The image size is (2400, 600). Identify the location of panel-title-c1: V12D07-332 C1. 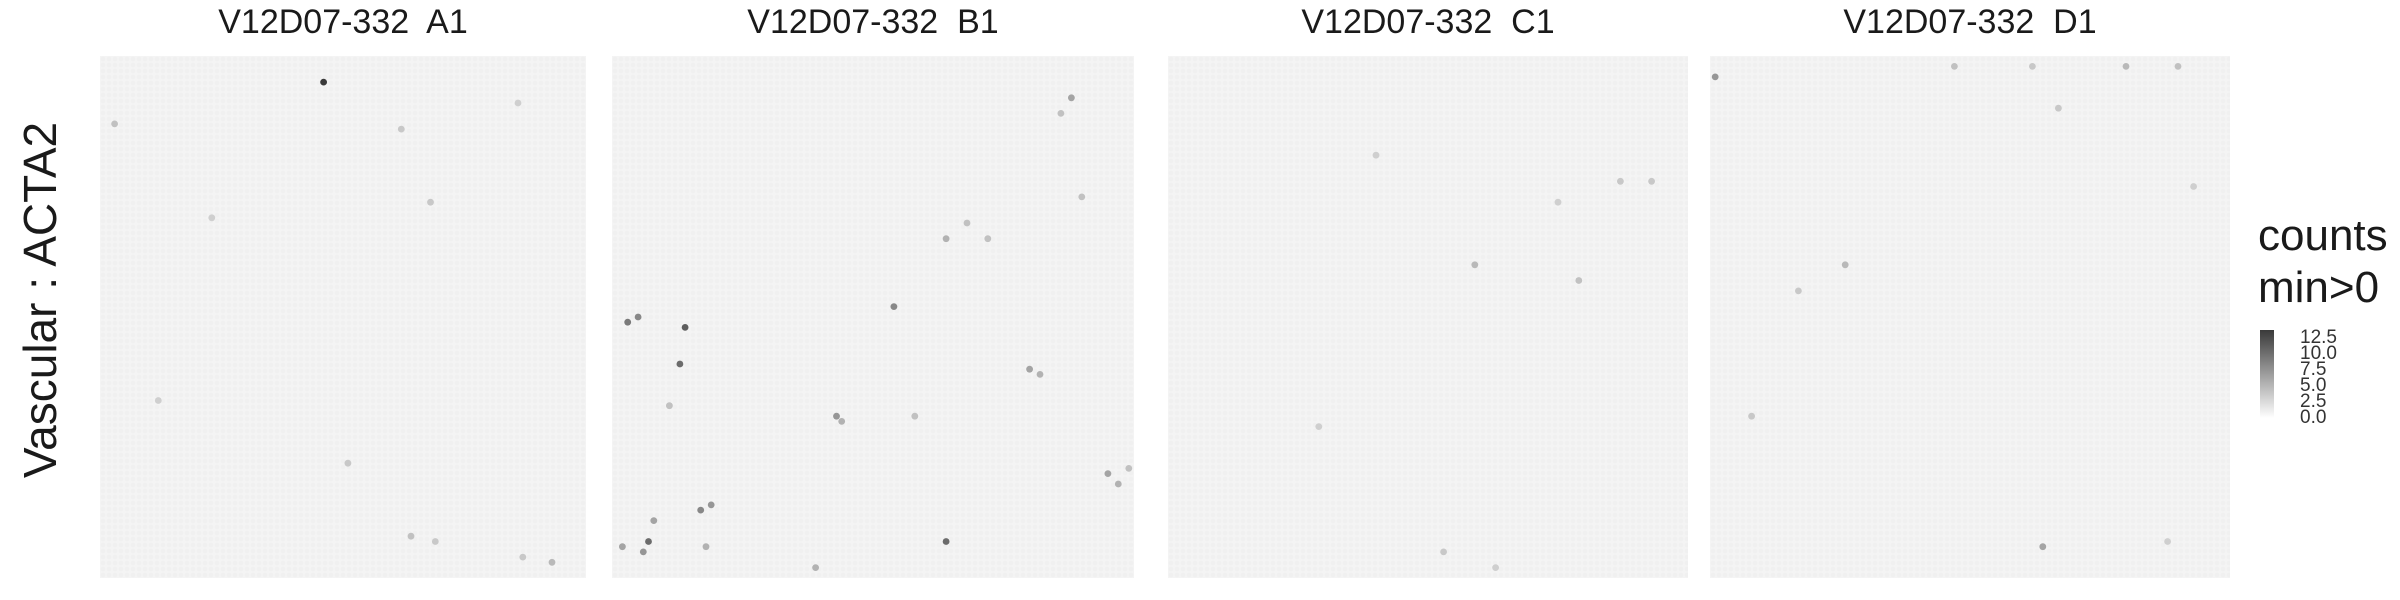
(1428, 22).